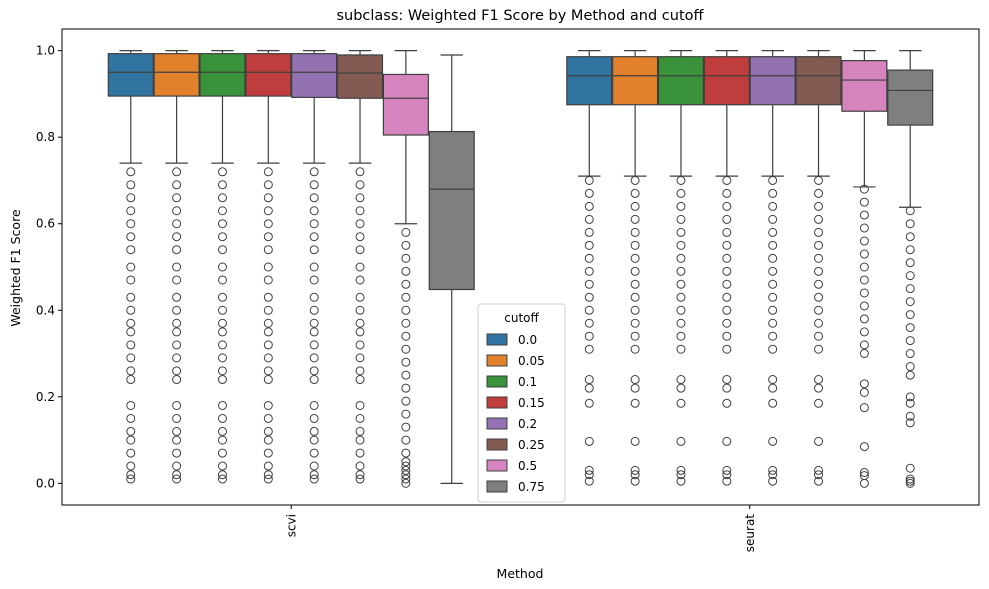 Image resolution: width=989 pixels, height=589 pixels. What do you see at coordinates (515, 403) in the screenshot?
I see `legend-entry-0_15: 0.15` at bounding box center [515, 403].